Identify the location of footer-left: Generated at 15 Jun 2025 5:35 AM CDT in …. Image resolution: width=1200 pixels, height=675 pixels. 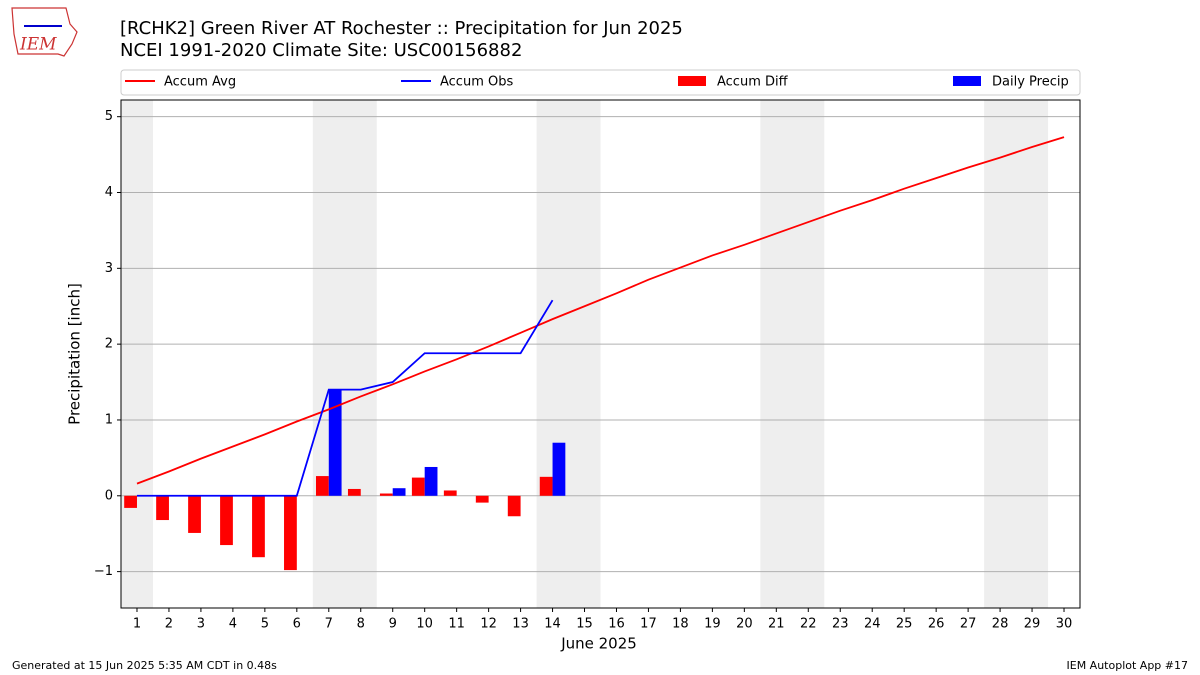
(144, 665).